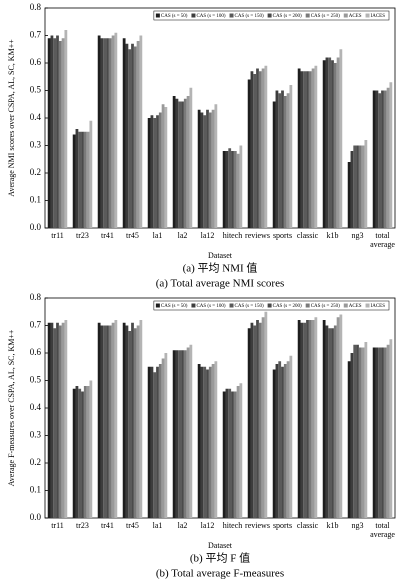 The height and width of the screenshot is (580, 405). I want to click on legend-label: CAS (s = 250), so click(325, 306).